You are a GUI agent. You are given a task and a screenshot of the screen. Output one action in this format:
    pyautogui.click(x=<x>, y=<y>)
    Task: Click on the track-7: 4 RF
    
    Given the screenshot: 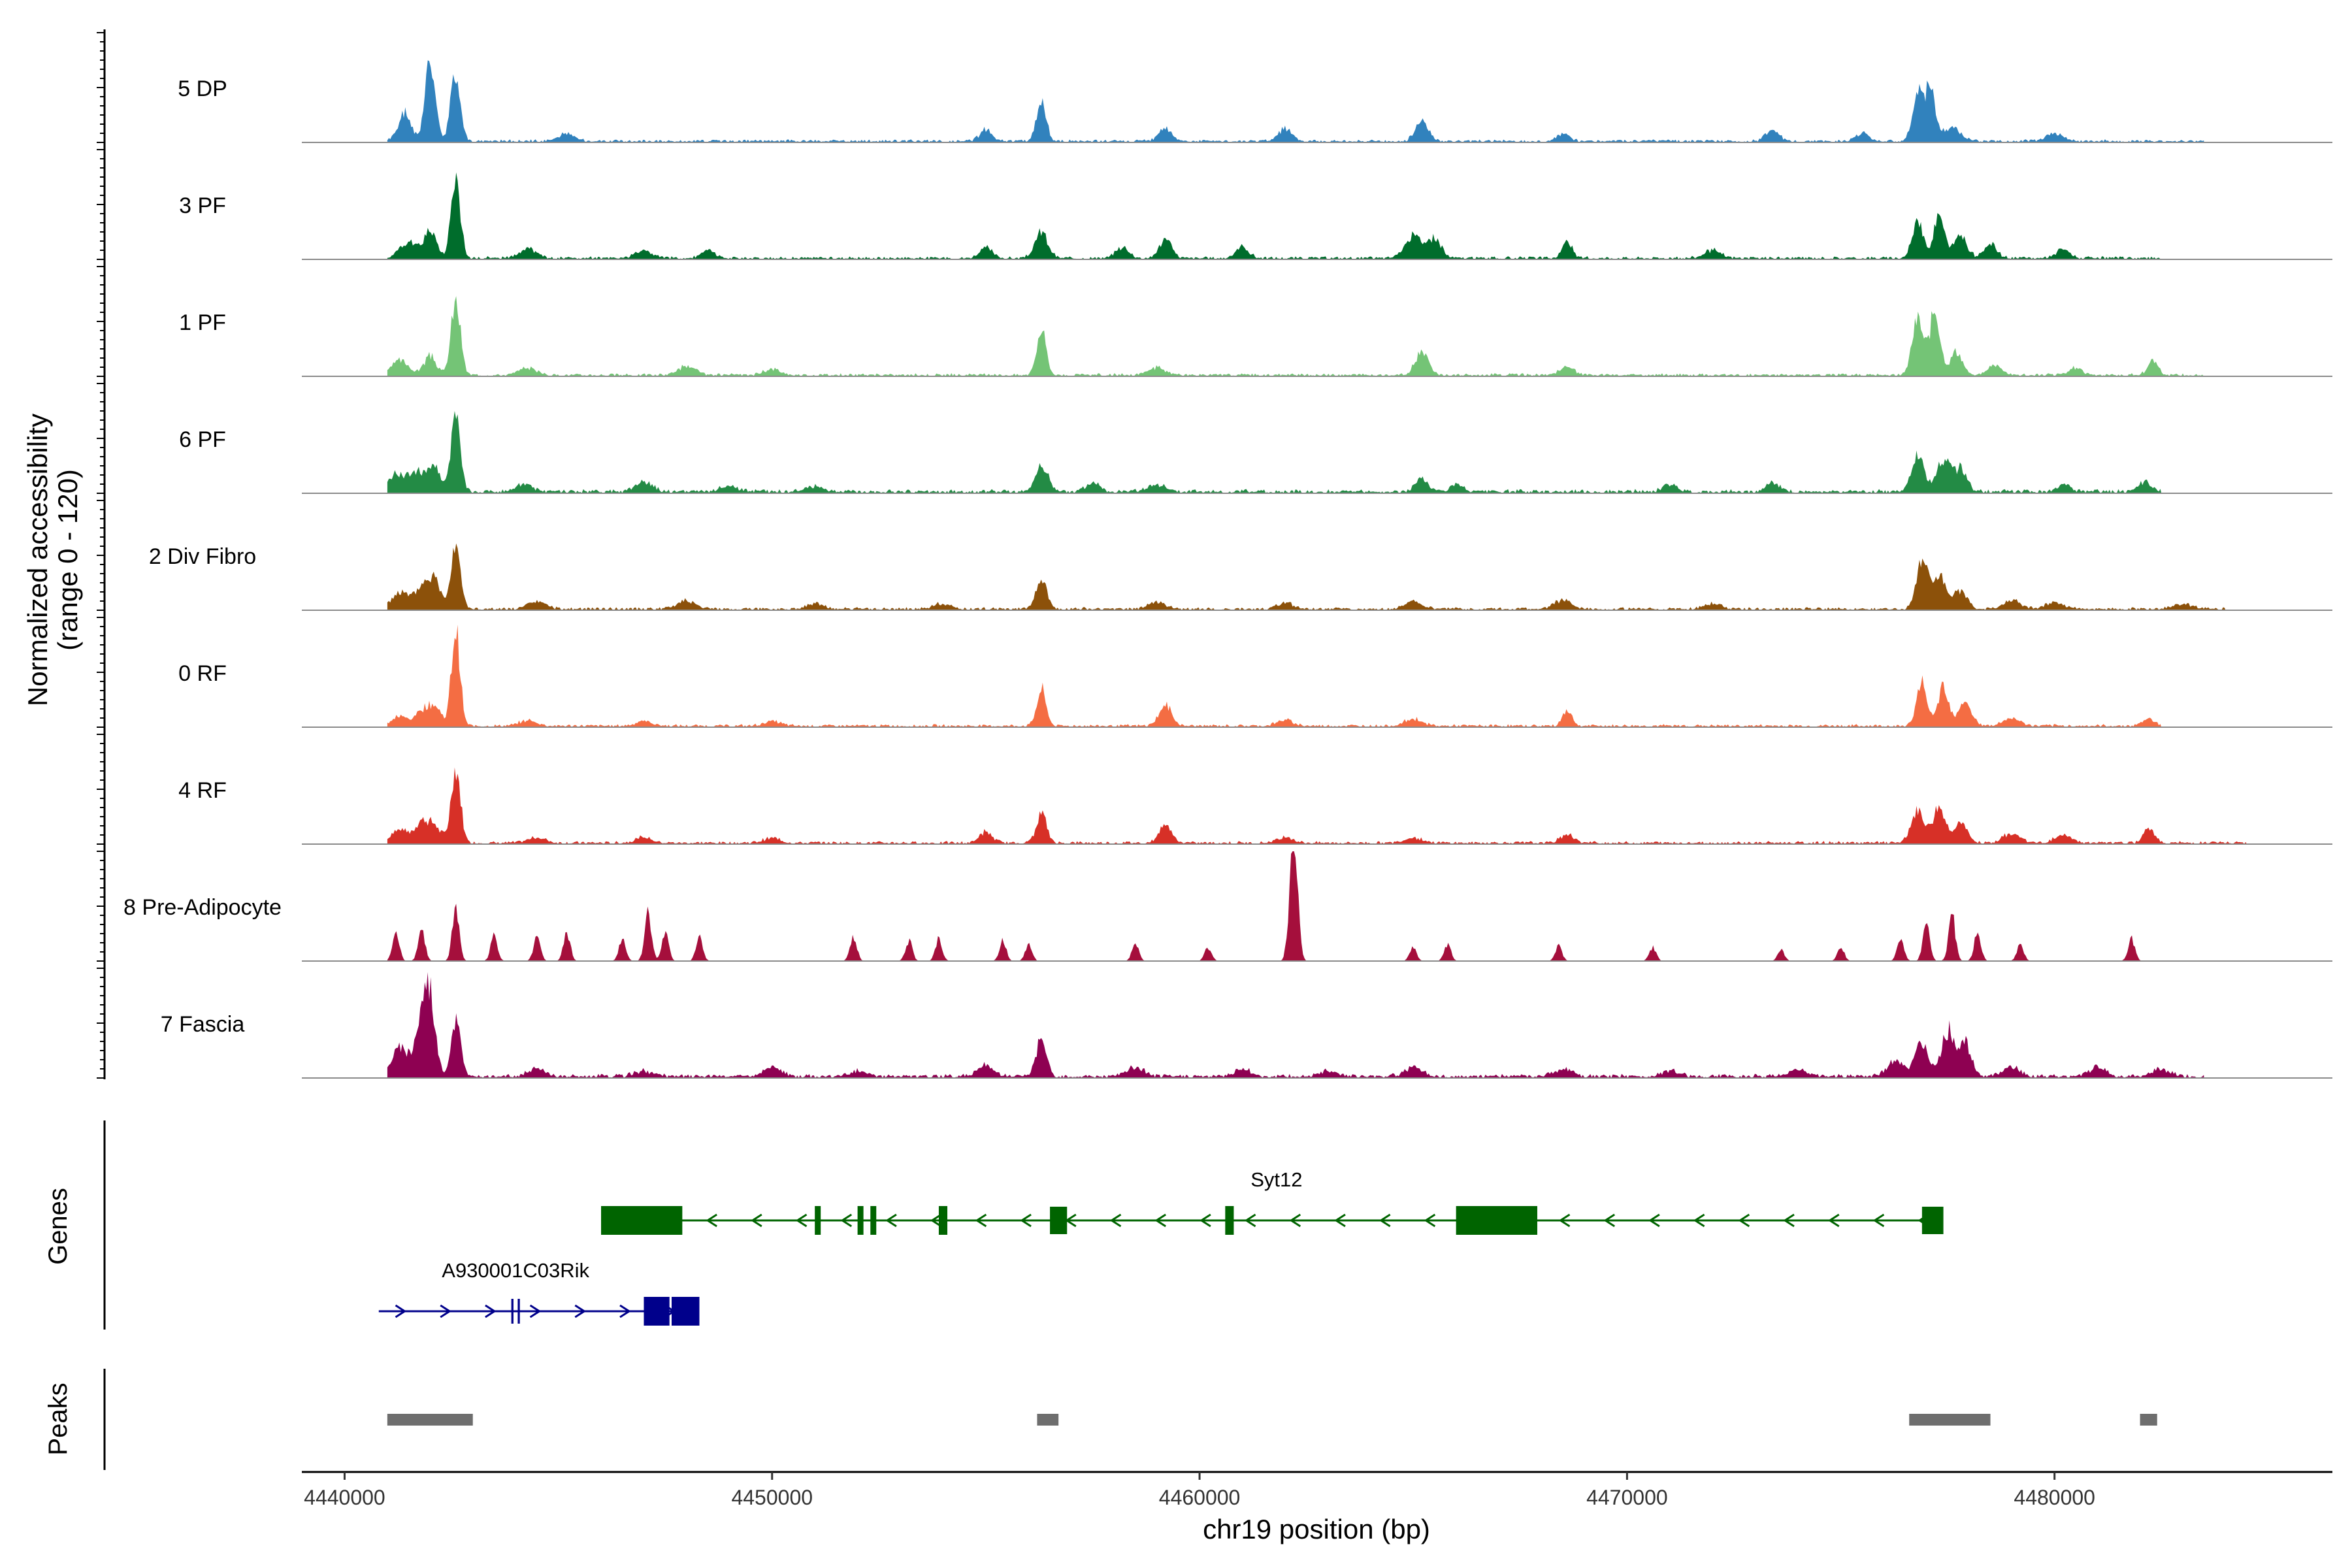 What is the action you would take?
    pyautogui.click(x=1255, y=806)
    